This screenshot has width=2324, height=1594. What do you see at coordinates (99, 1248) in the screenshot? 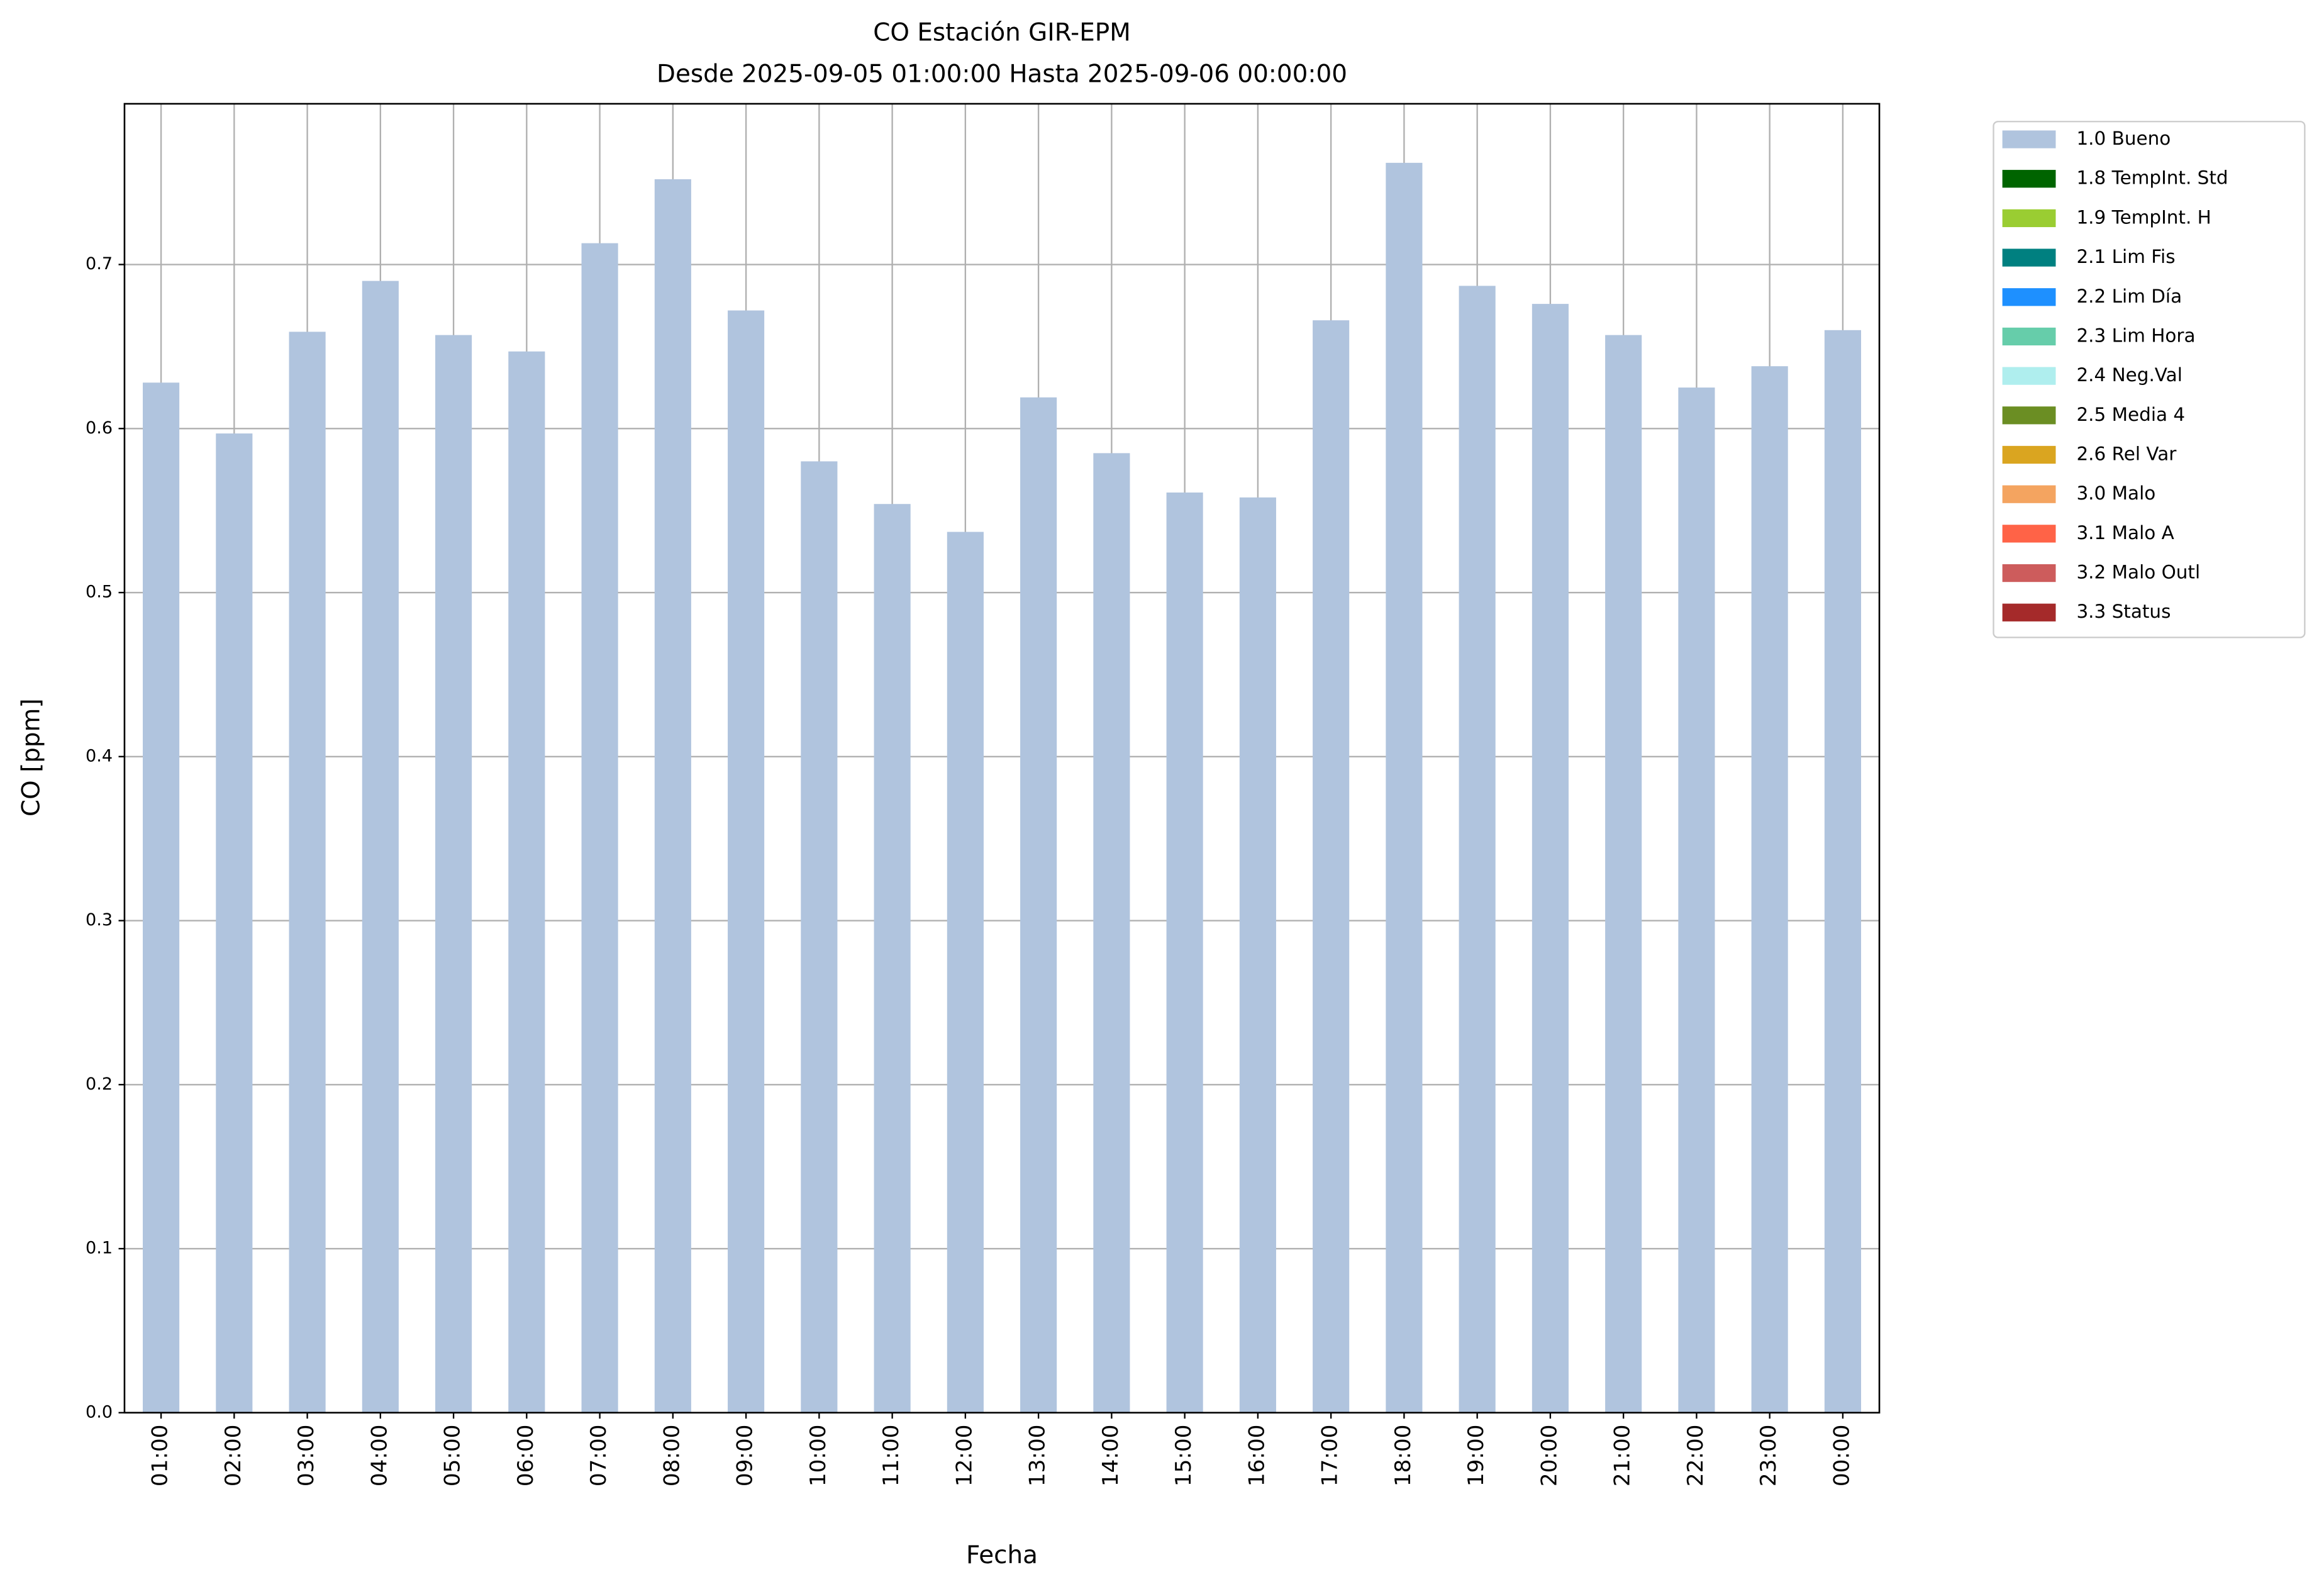
I see `y-tick-label: 0.1` at bounding box center [99, 1248].